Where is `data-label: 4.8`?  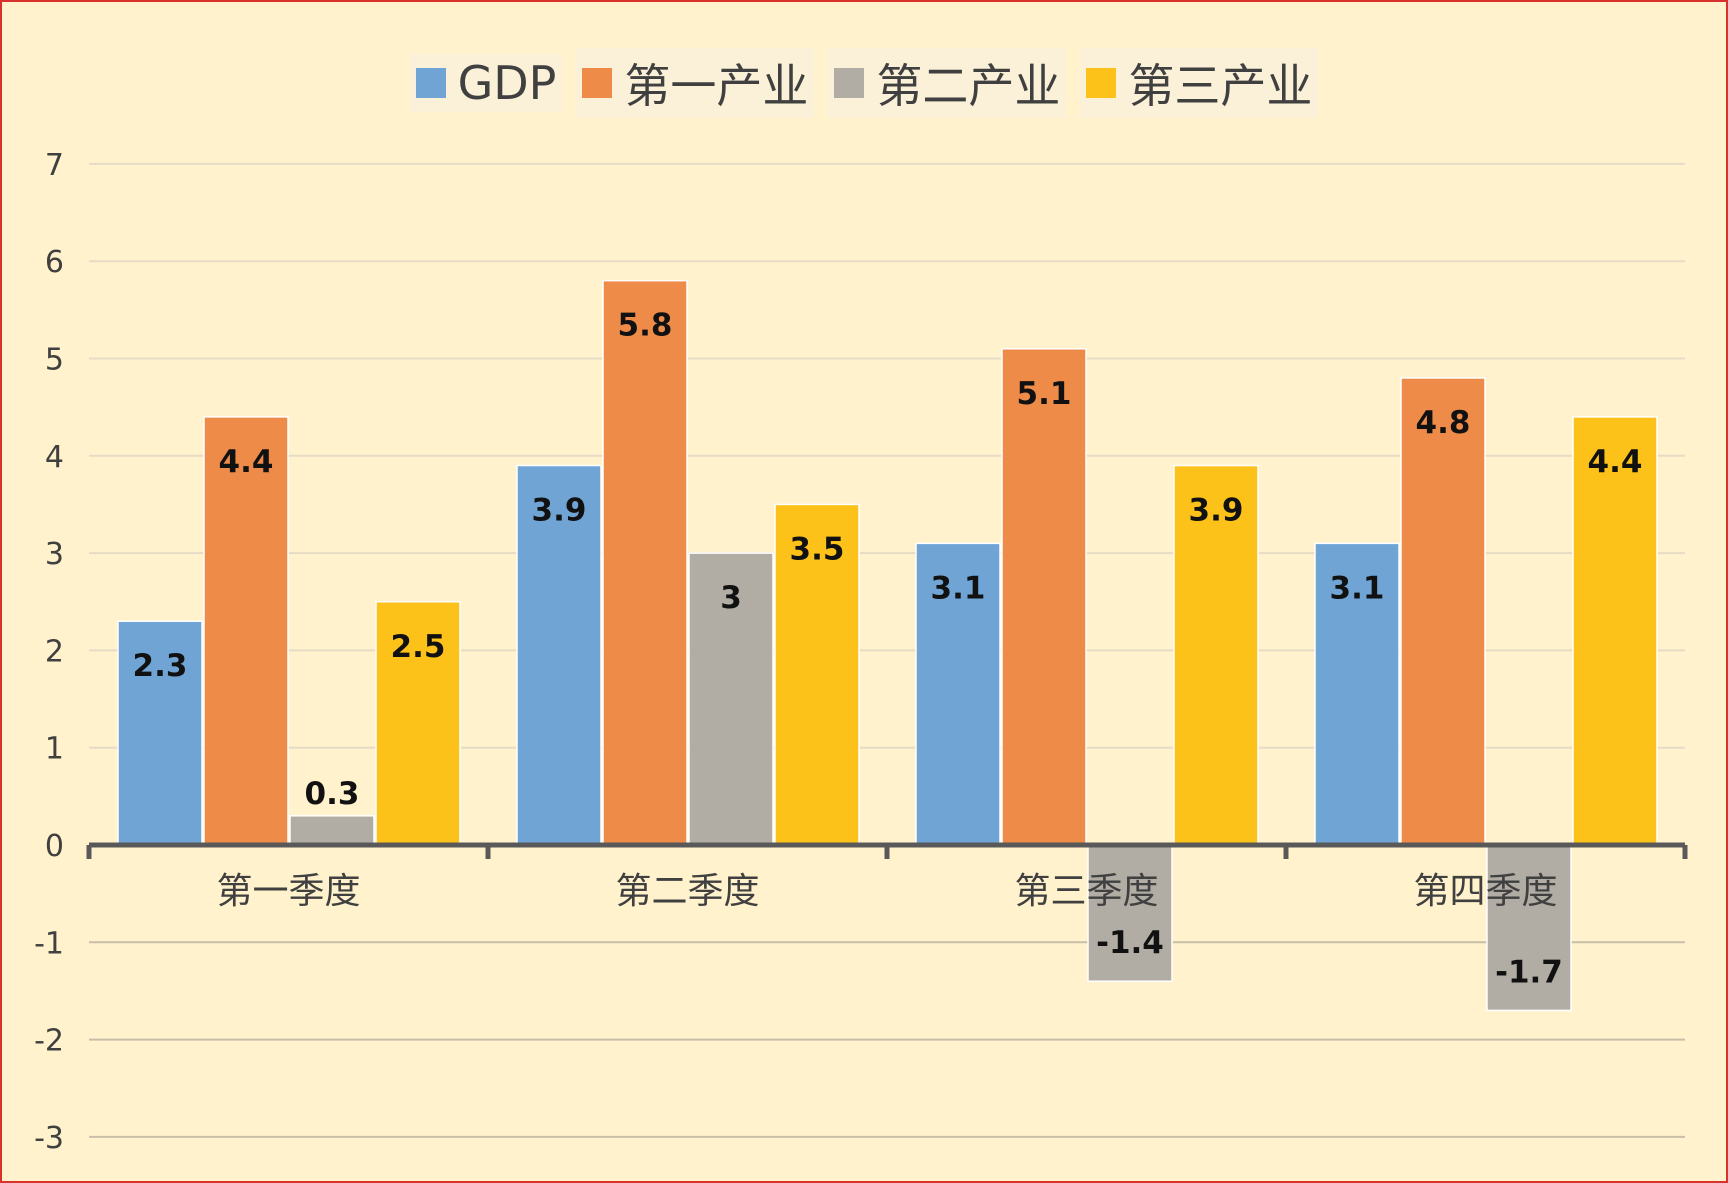
data-label: 4.8 is located at coordinates (1443, 423).